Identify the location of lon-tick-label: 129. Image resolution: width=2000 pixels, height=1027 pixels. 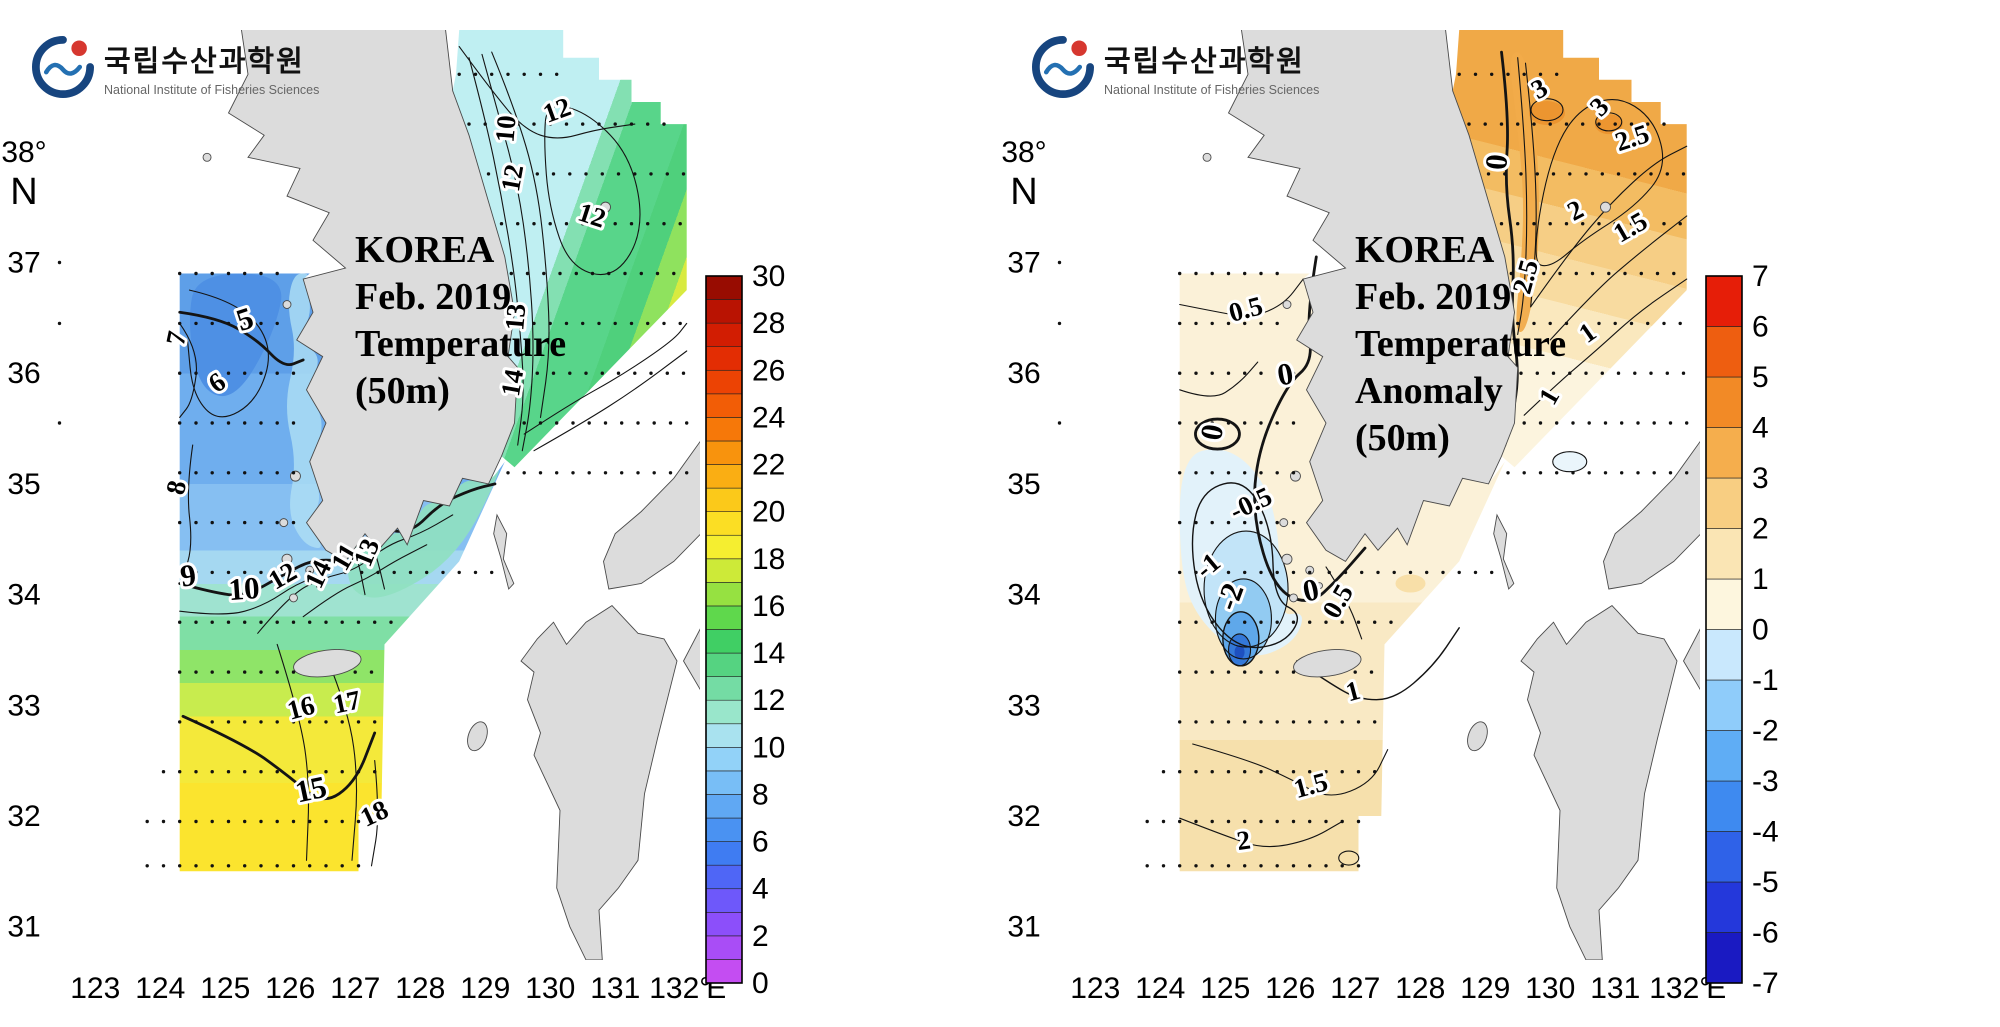
(1485, 988).